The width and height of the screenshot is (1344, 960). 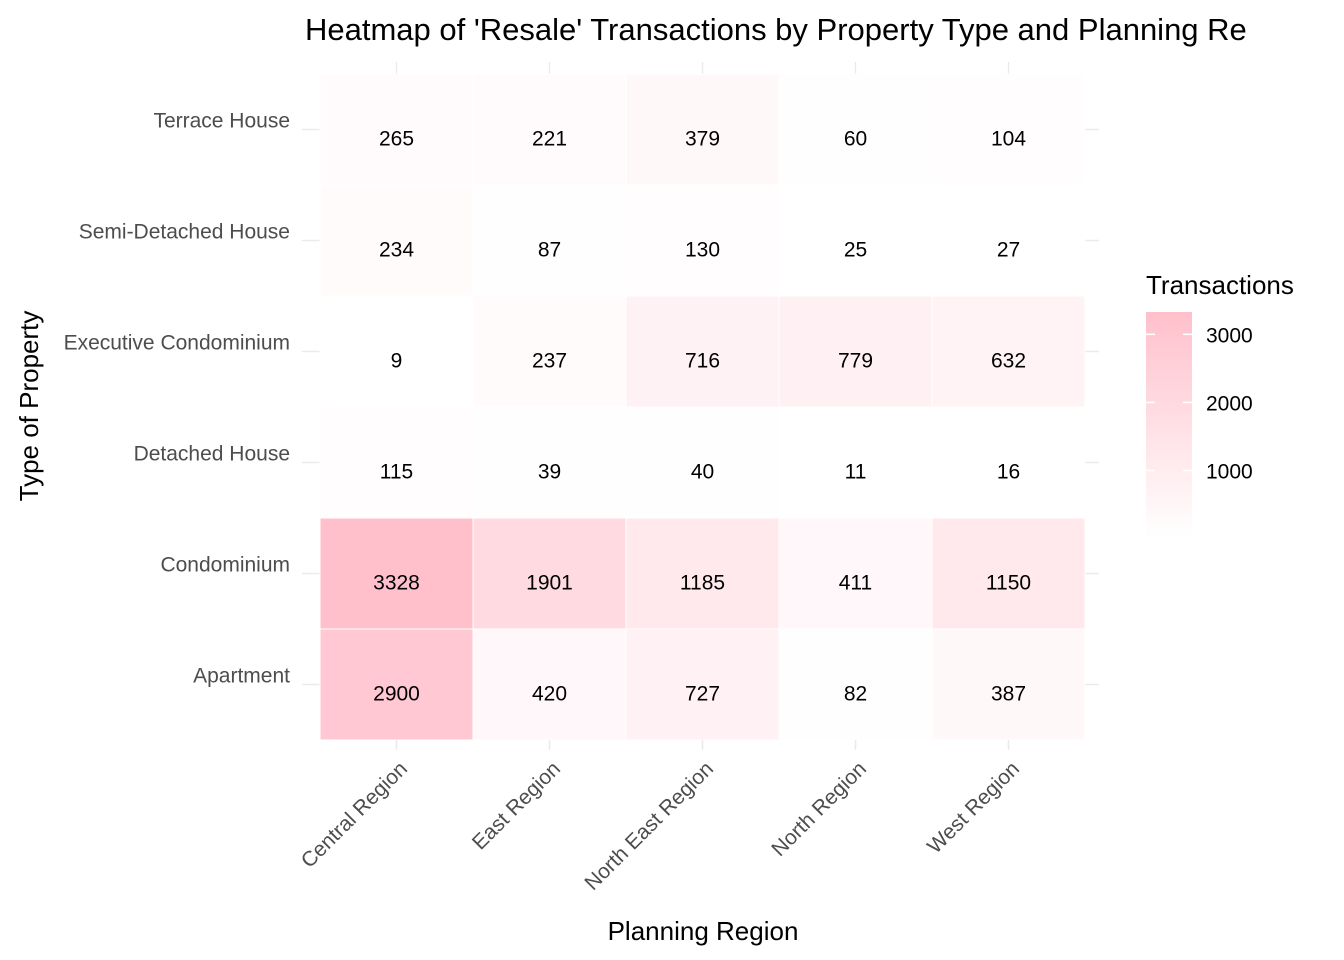 What do you see at coordinates (549, 250) in the screenshot?
I see `cell-value-label: 87` at bounding box center [549, 250].